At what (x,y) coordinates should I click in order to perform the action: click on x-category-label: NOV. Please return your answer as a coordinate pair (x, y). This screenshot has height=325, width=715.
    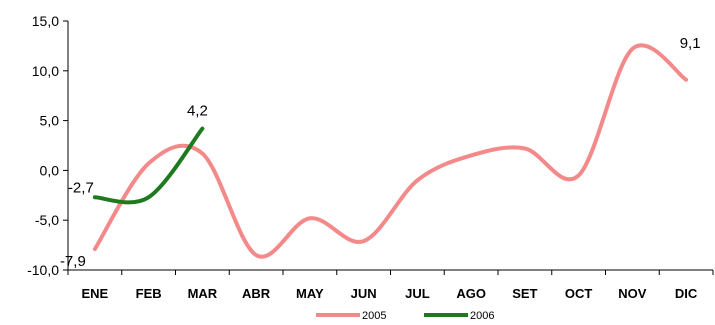
    Looking at the image, I should click on (632, 293).